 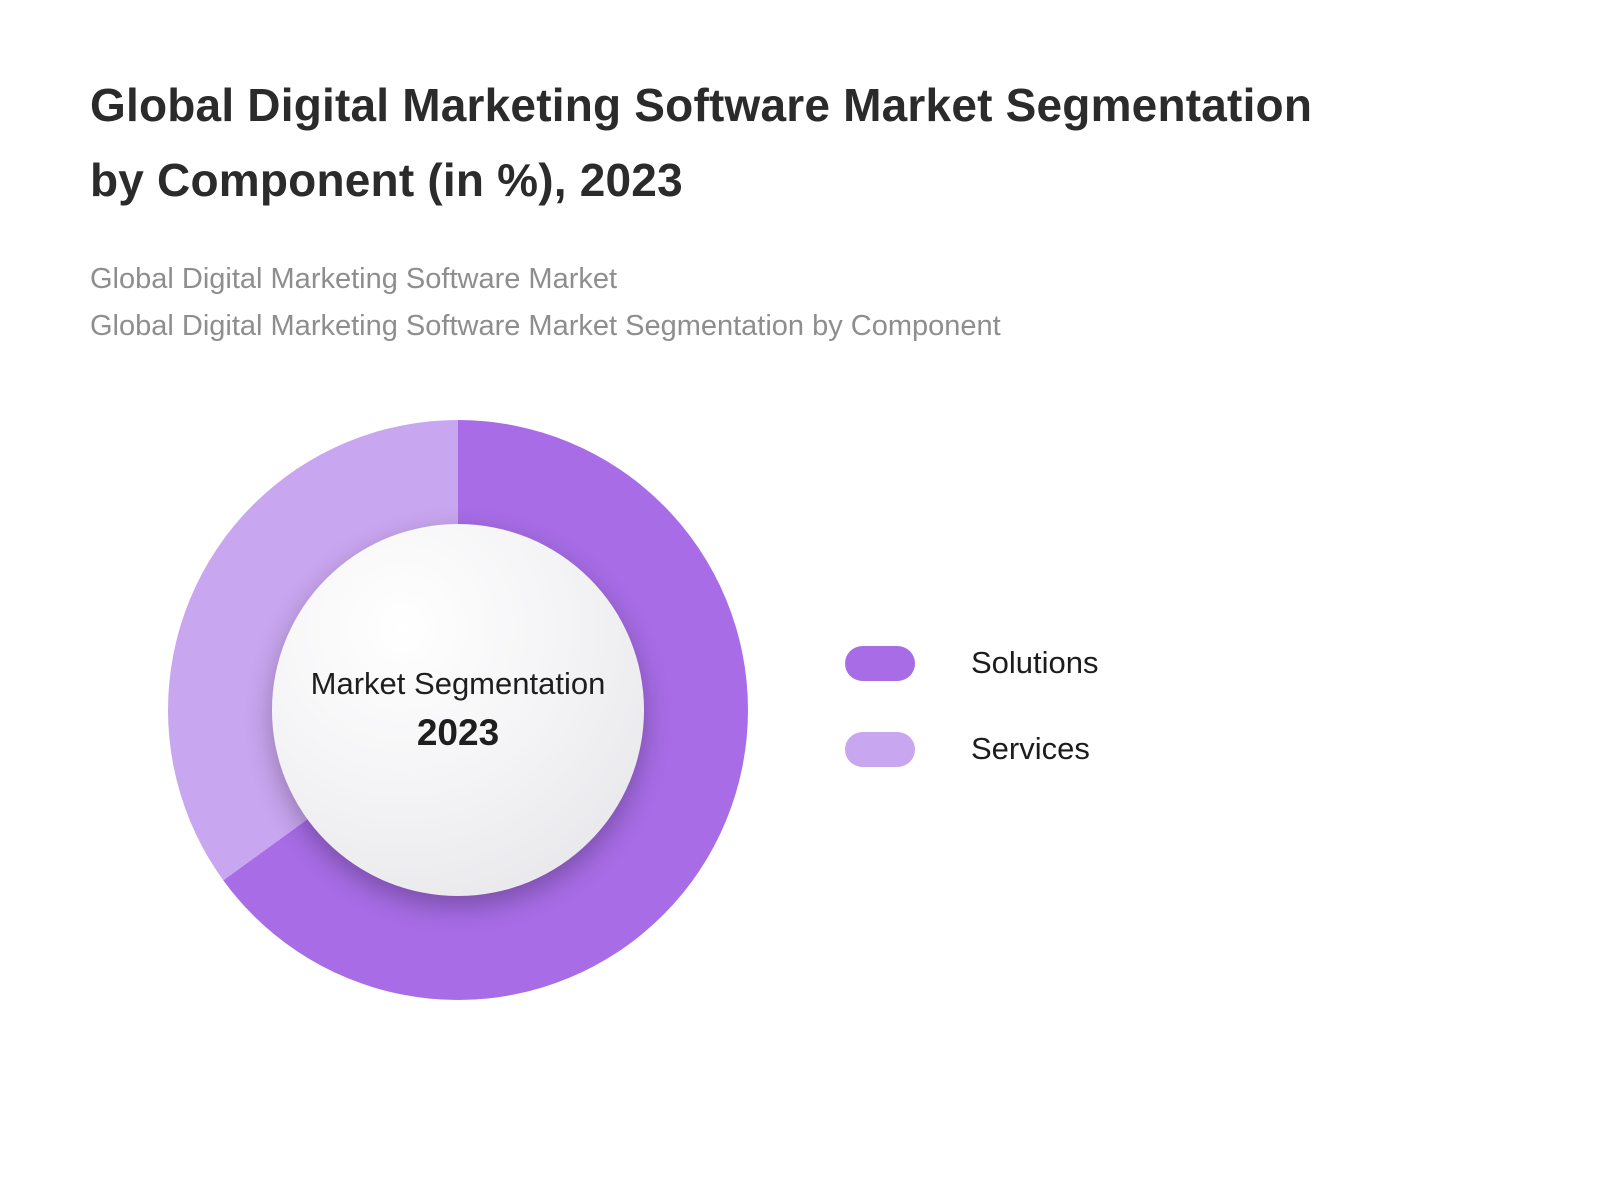 I want to click on legend-item-services: Services, so click(x=972, y=749).